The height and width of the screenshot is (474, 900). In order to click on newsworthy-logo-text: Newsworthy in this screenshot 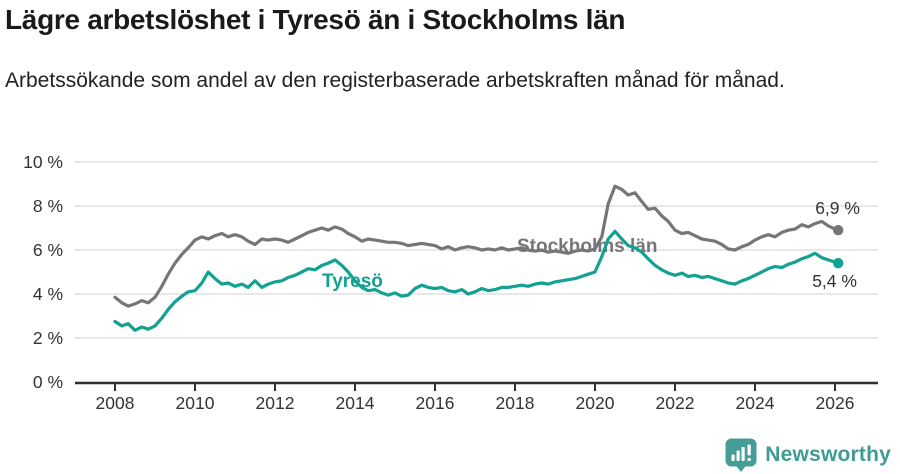, I will do `click(828, 454)`.